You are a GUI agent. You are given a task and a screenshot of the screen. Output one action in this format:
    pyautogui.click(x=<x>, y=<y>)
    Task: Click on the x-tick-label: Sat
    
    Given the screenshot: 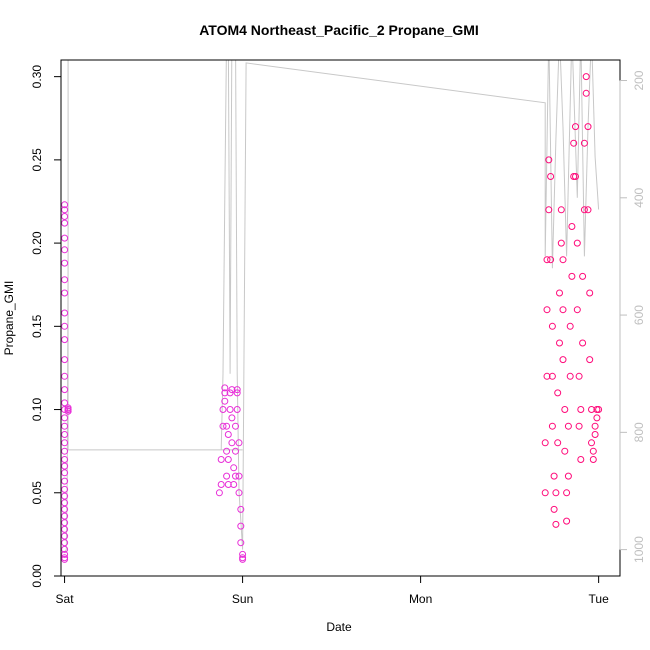 What is the action you would take?
    pyautogui.click(x=65, y=599)
    